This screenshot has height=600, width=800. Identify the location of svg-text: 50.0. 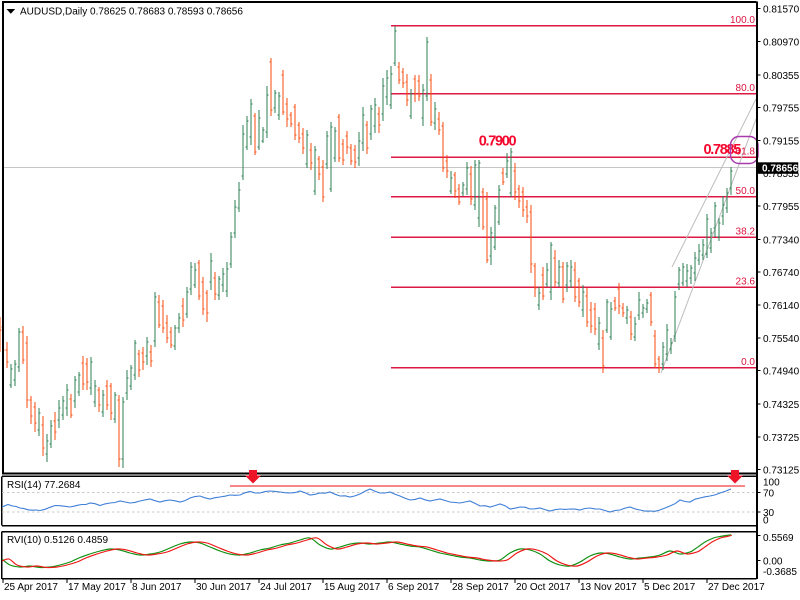
(746, 191).